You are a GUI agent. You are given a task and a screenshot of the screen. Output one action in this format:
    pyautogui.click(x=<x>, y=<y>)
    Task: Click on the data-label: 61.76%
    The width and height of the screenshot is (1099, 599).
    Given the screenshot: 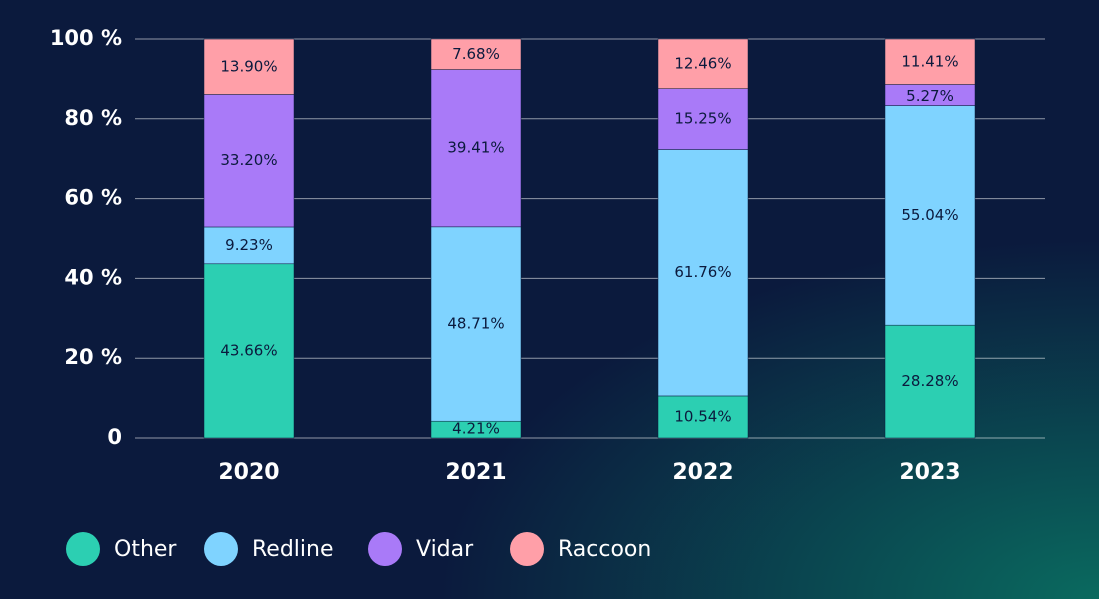 What is the action you would take?
    pyautogui.click(x=702, y=272)
    